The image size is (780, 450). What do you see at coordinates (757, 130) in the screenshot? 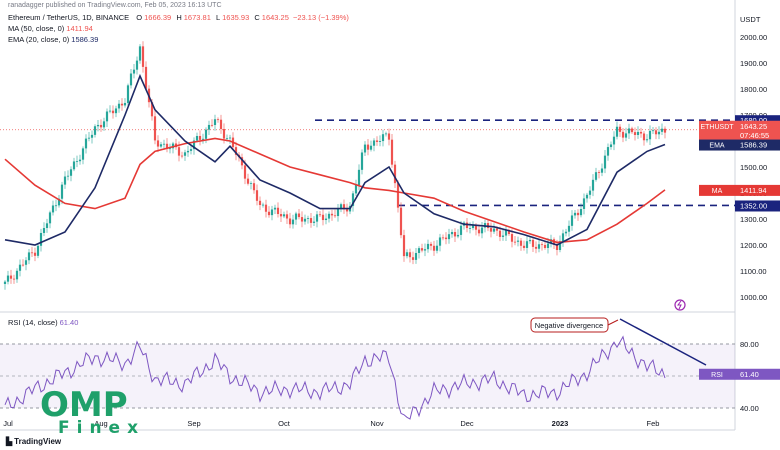
I see `ethusdt-value-box` at bounding box center [757, 130].